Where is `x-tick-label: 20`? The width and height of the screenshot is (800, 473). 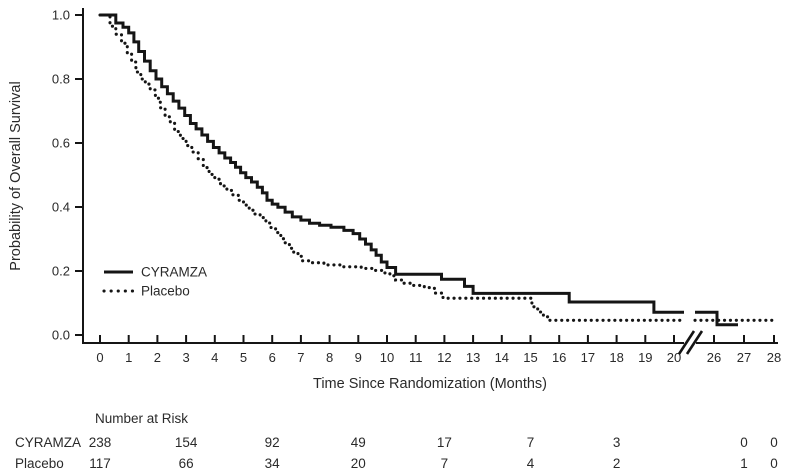 x-tick-label: 20 is located at coordinates (674, 357).